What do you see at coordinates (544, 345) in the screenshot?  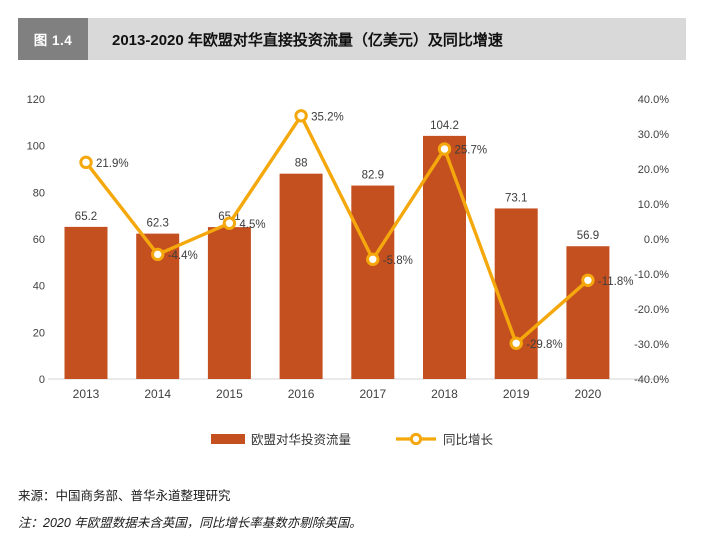 I see `line-value-label: -29.8%` at bounding box center [544, 345].